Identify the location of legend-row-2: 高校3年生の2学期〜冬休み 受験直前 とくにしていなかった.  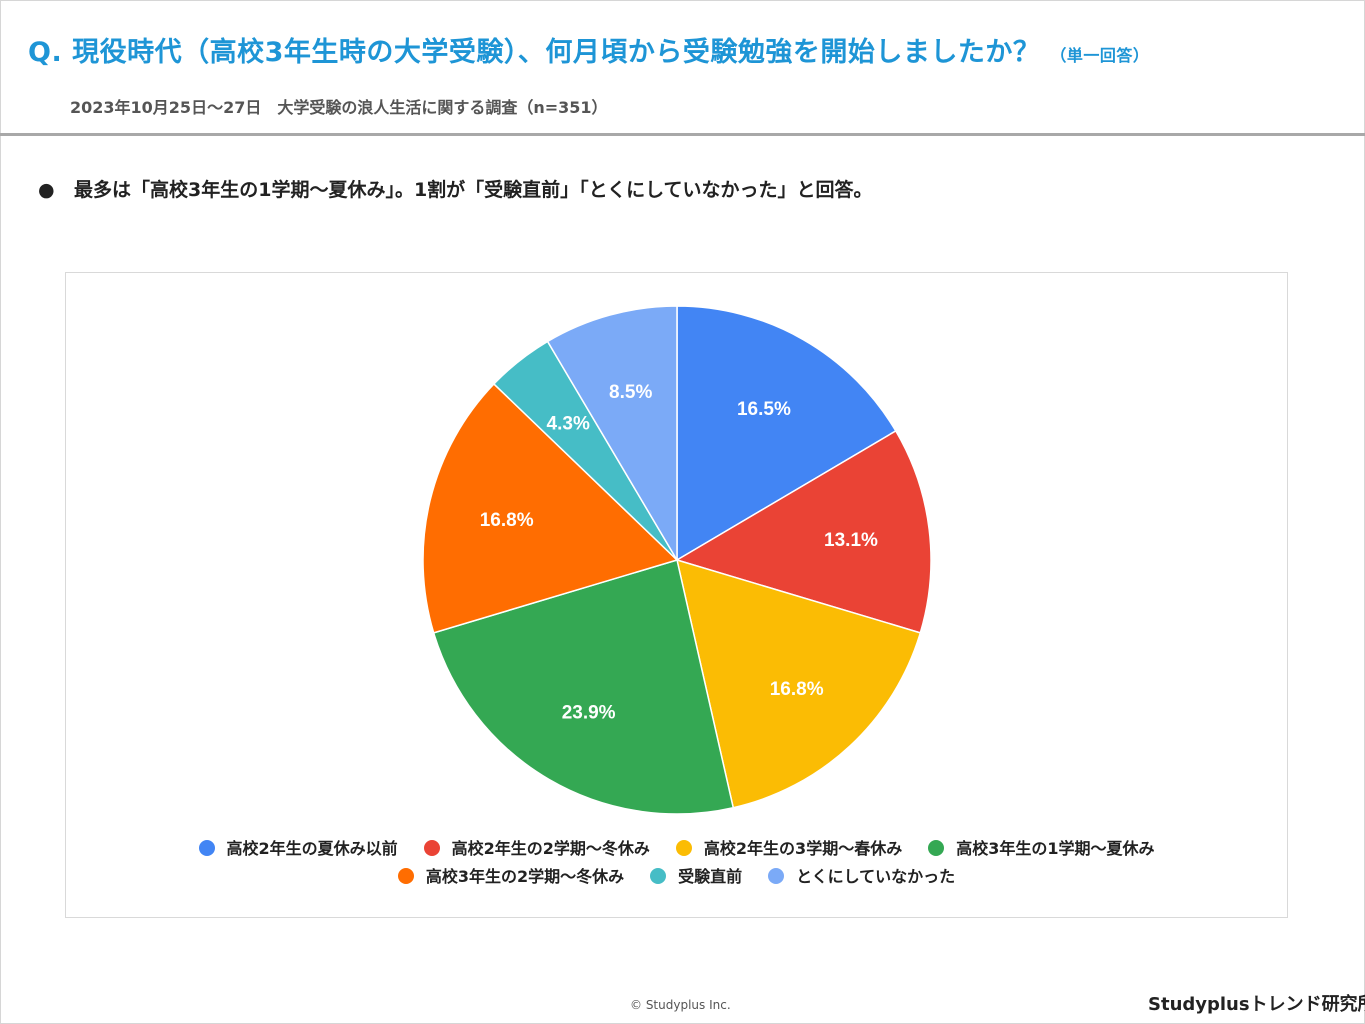
(676, 875).